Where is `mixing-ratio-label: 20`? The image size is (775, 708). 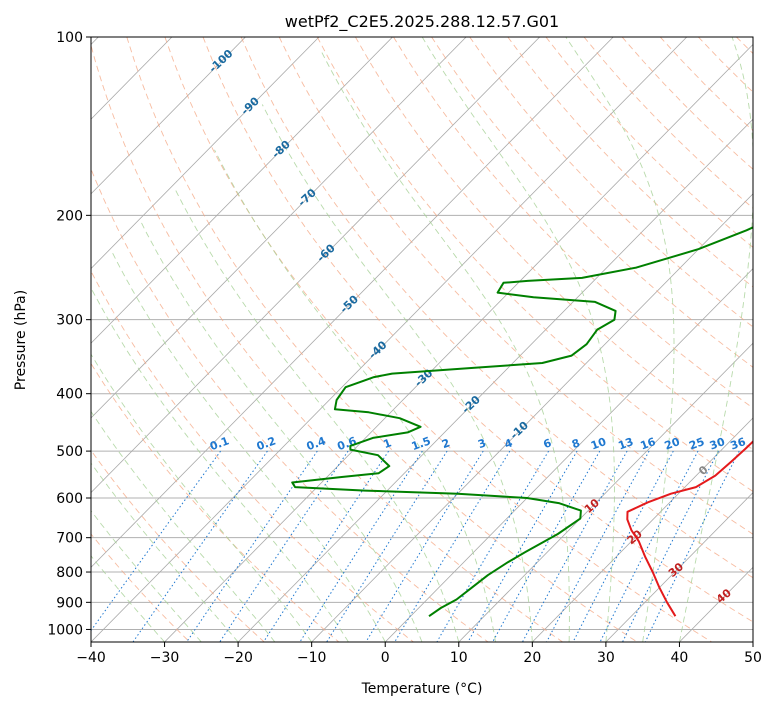 mixing-ratio-label: 20 is located at coordinates (672, 444).